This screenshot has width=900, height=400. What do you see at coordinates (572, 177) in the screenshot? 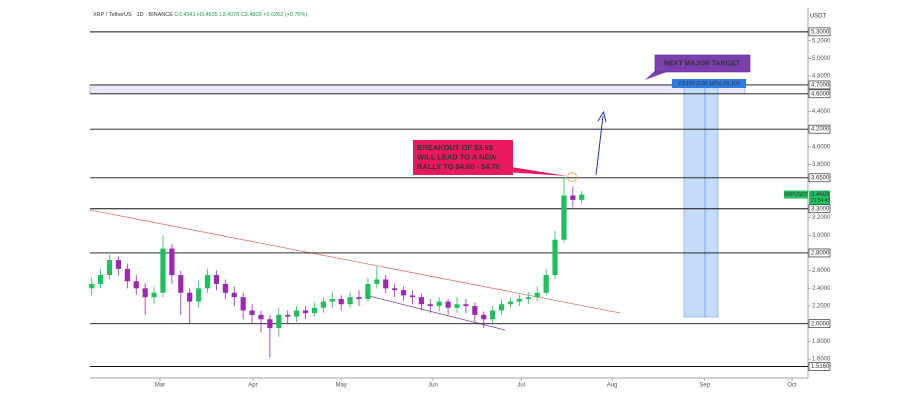
I see `breakout-marker` at bounding box center [572, 177].